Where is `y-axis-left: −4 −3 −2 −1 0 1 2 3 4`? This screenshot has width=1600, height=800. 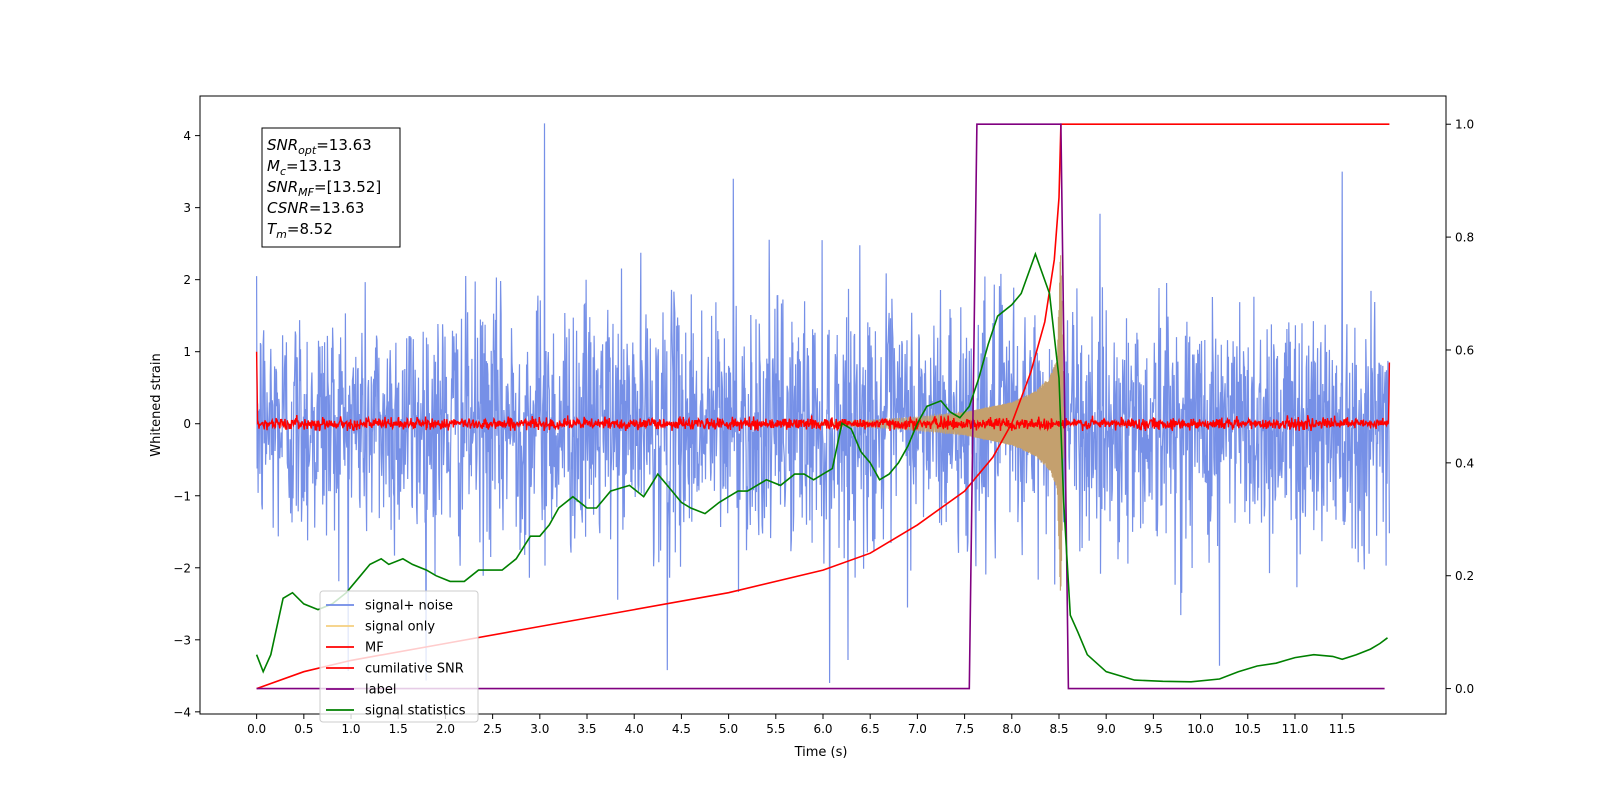
y-axis-left: −4 −3 −2 −1 0 1 2 3 4 is located at coordinates (186, 424).